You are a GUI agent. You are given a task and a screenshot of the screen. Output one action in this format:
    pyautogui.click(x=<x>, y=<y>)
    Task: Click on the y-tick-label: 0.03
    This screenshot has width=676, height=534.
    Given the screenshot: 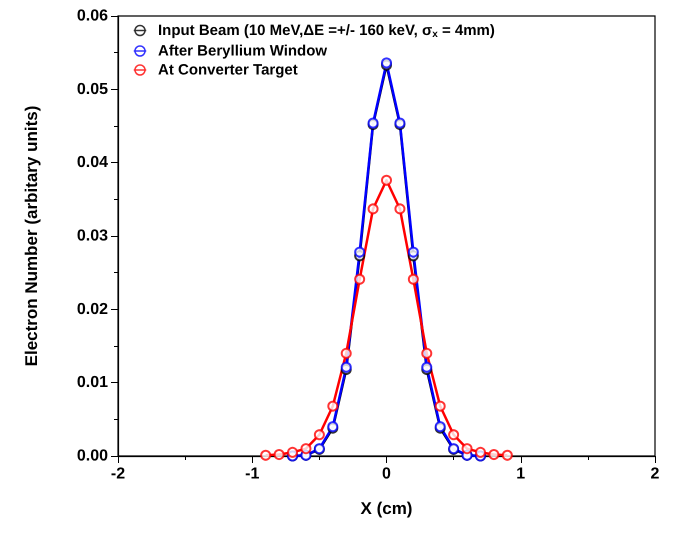 What is the action you would take?
    pyautogui.click(x=92, y=236)
    